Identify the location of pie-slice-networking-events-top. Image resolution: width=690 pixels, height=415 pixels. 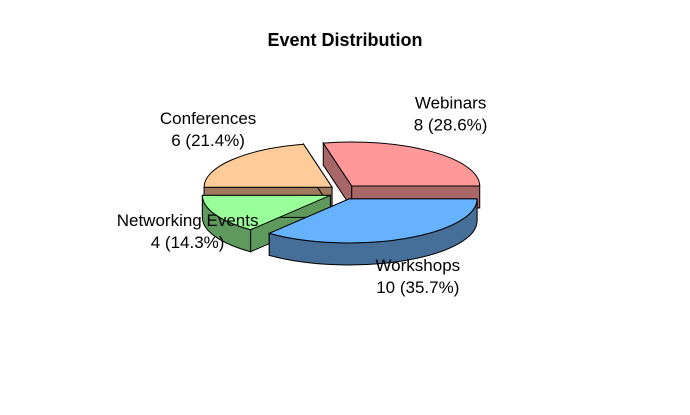
(266, 212).